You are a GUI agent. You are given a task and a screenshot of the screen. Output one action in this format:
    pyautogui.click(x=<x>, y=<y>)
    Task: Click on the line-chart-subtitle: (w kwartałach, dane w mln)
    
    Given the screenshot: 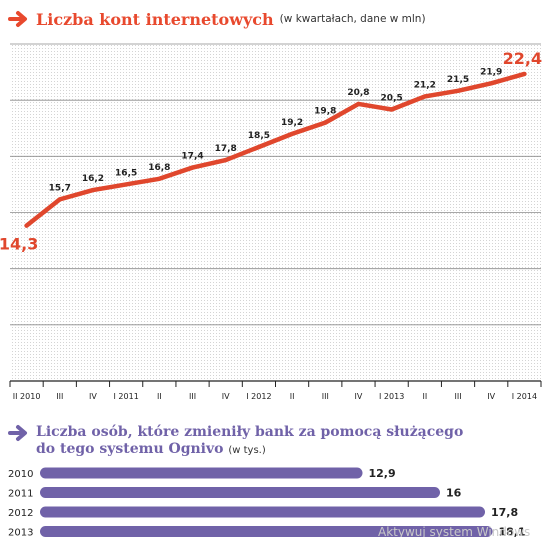 What is the action you would take?
    pyautogui.click(x=352, y=19)
    